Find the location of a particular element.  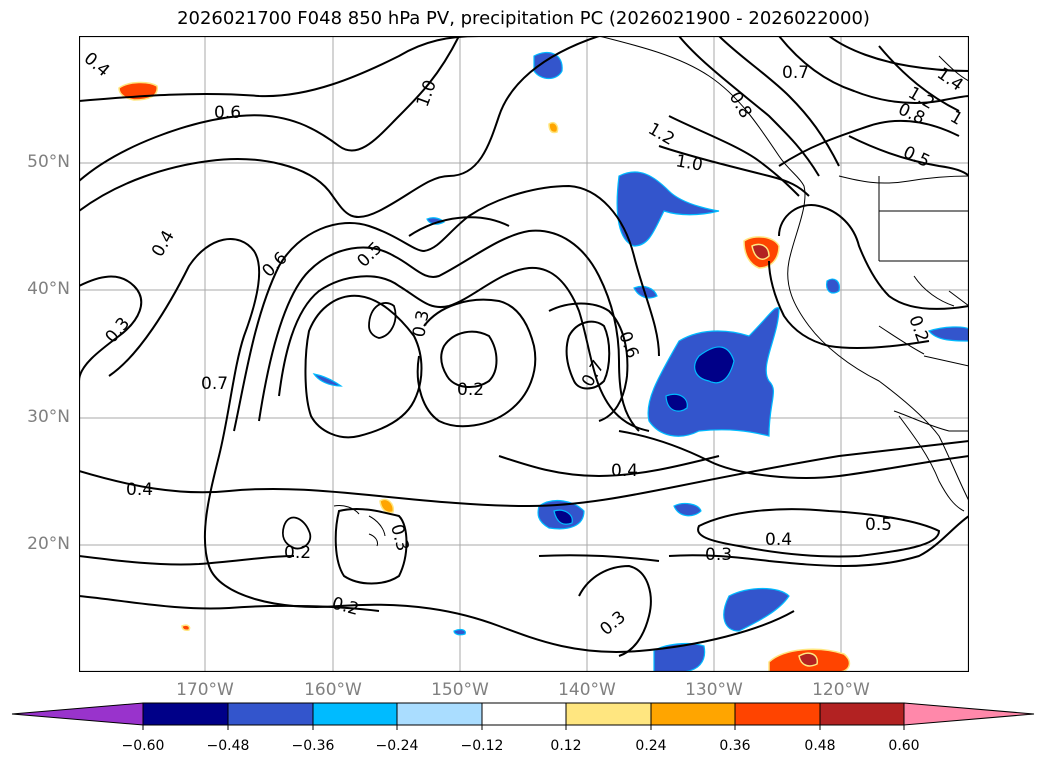

svg-text: 0.6 is located at coordinates (227, 113).